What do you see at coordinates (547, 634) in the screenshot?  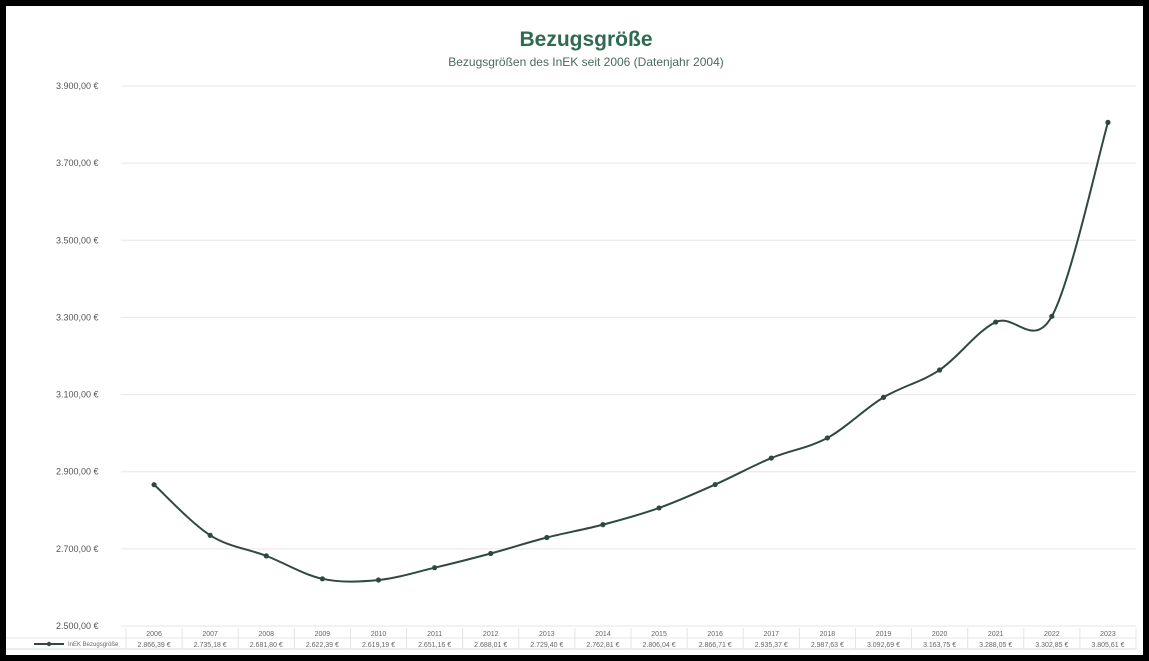 I see `x-category-label: 2013` at bounding box center [547, 634].